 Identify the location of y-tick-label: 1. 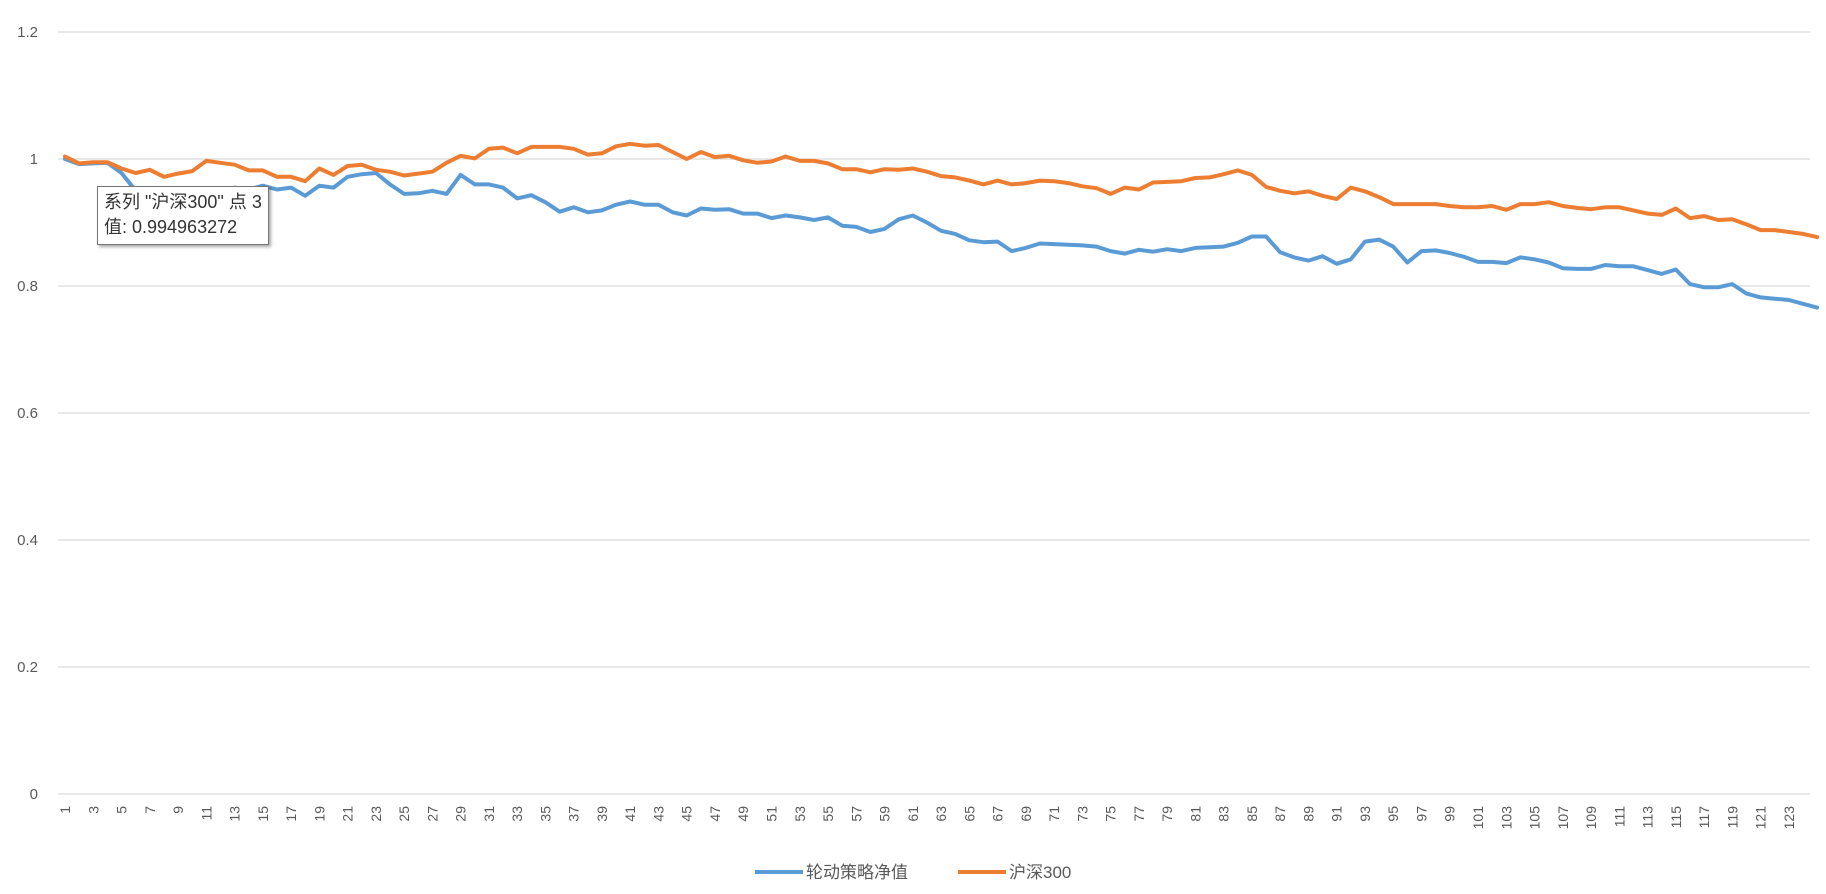
(34, 159).